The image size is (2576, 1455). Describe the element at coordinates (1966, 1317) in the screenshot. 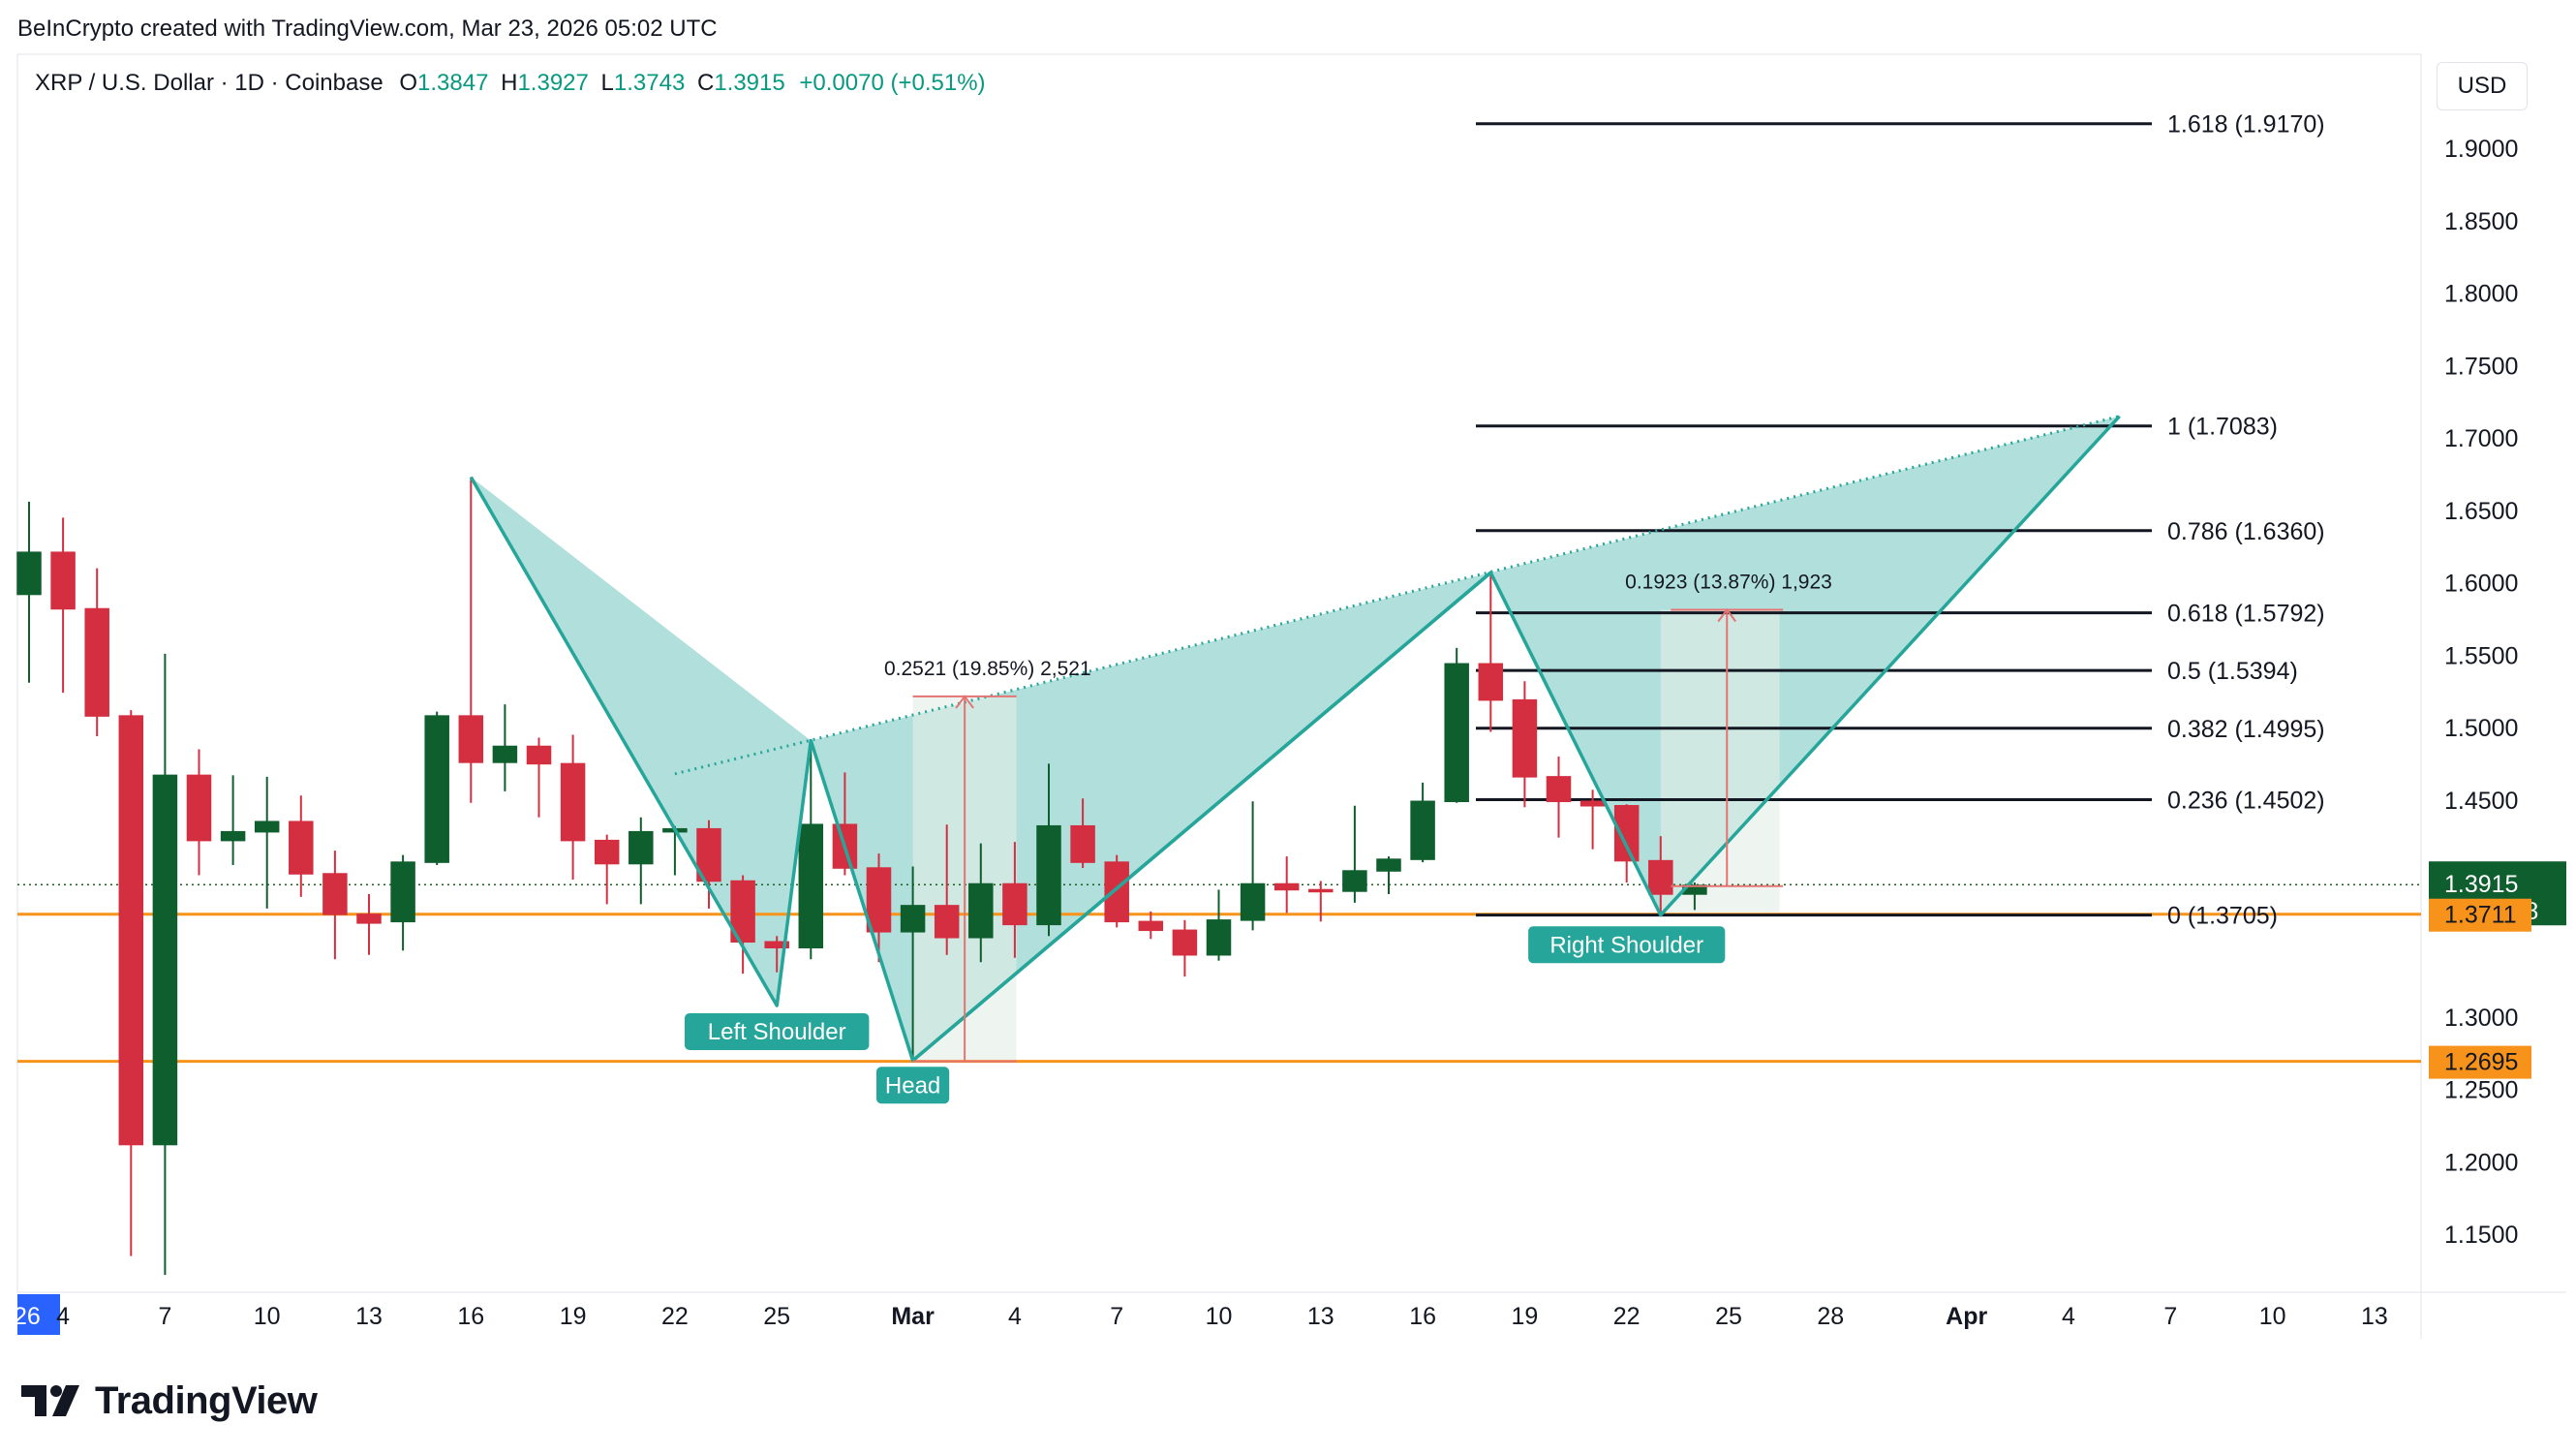

I see `x-tick-label: Apr` at that location.